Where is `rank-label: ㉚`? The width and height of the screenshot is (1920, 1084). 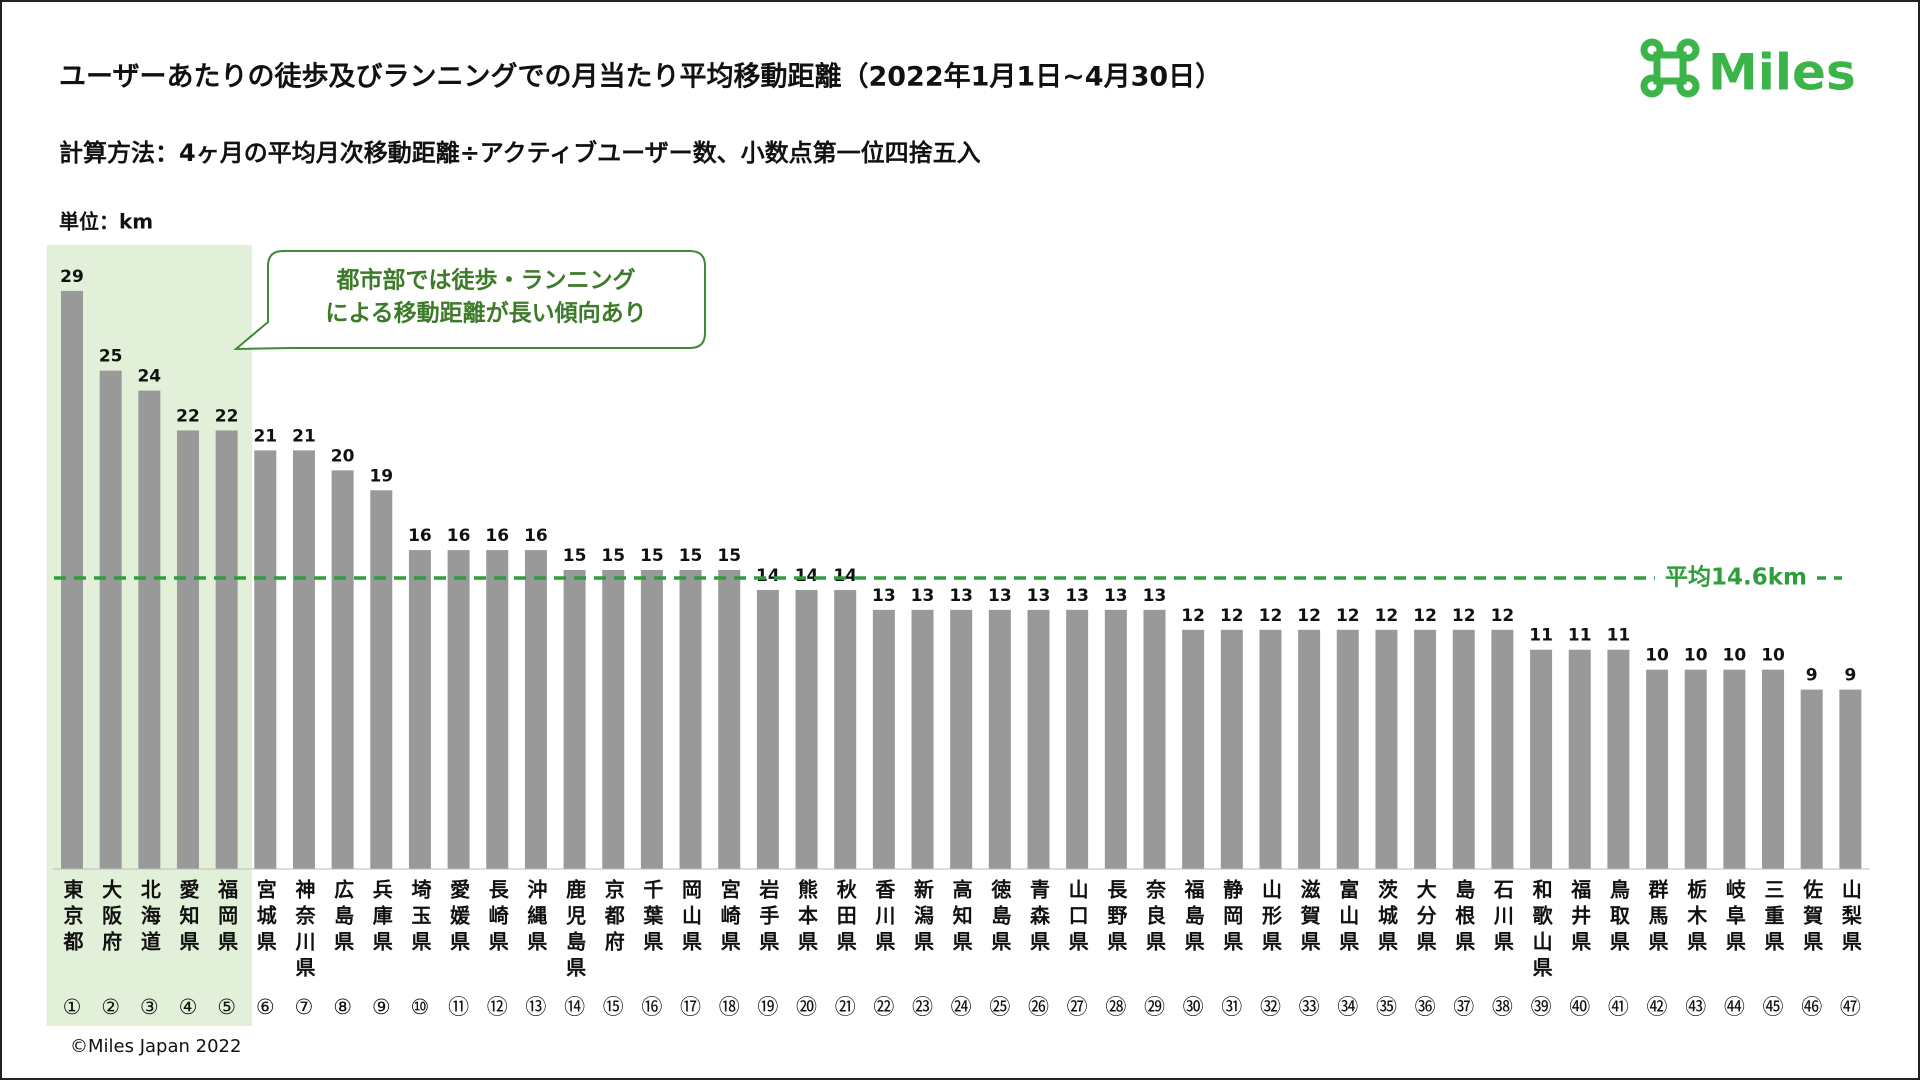 rank-label: ㉚ is located at coordinates (1193, 1007).